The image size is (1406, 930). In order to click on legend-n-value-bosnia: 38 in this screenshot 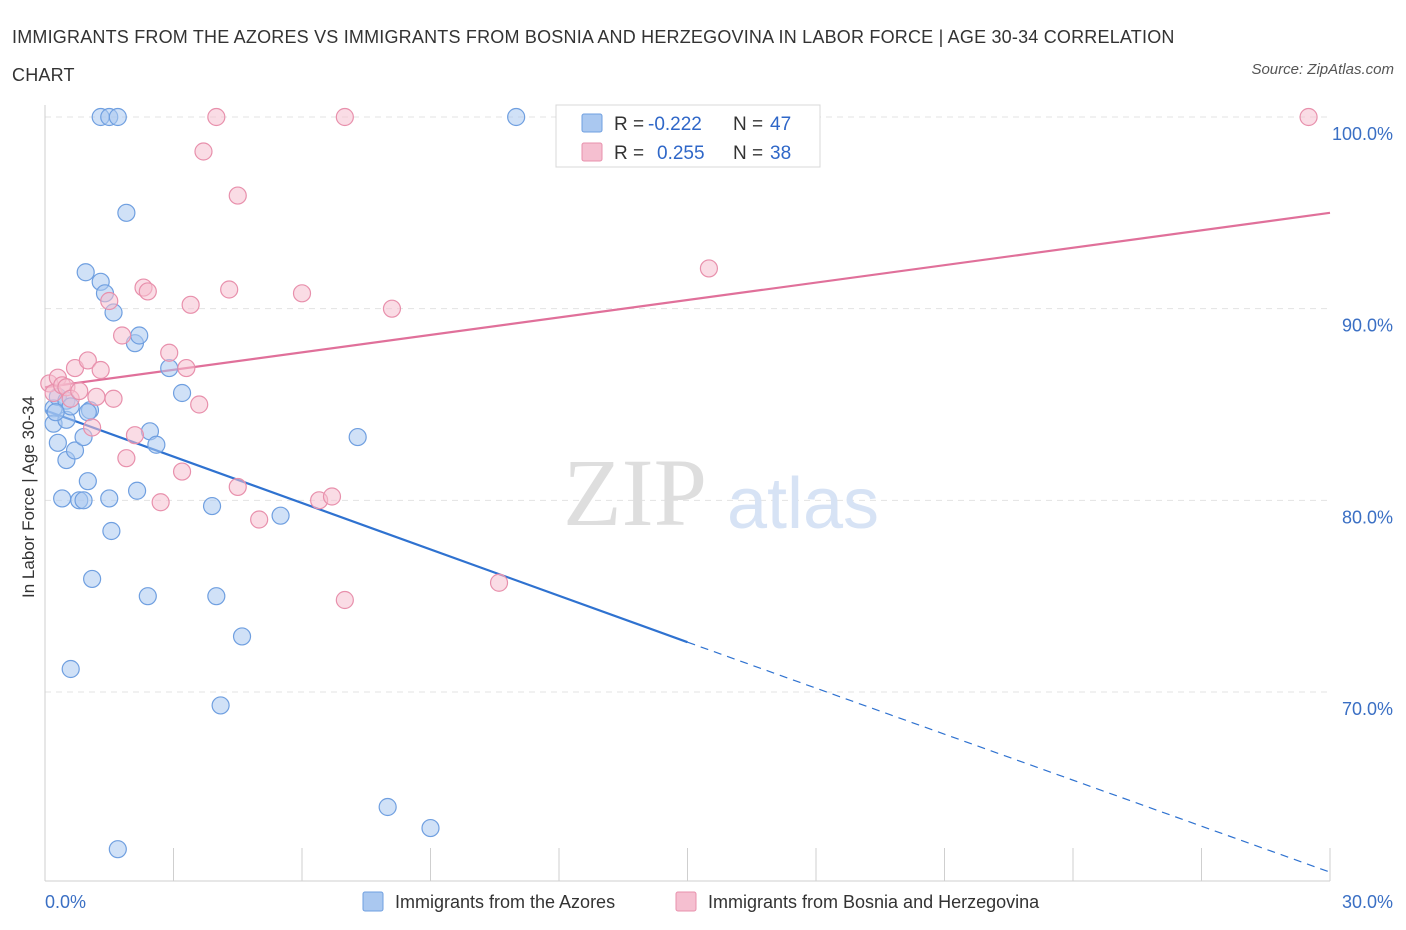, I will do `click(780, 153)`.